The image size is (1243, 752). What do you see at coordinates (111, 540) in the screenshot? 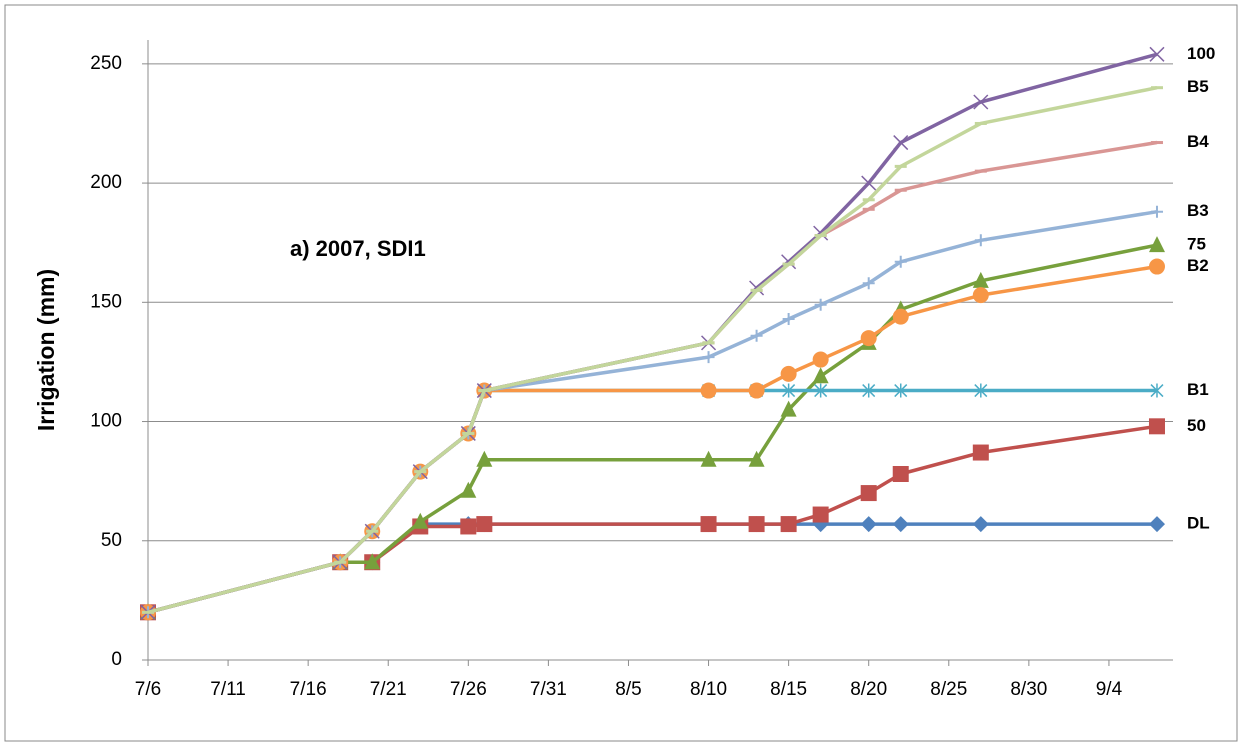
I see `y-tick-label: 50` at bounding box center [111, 540].